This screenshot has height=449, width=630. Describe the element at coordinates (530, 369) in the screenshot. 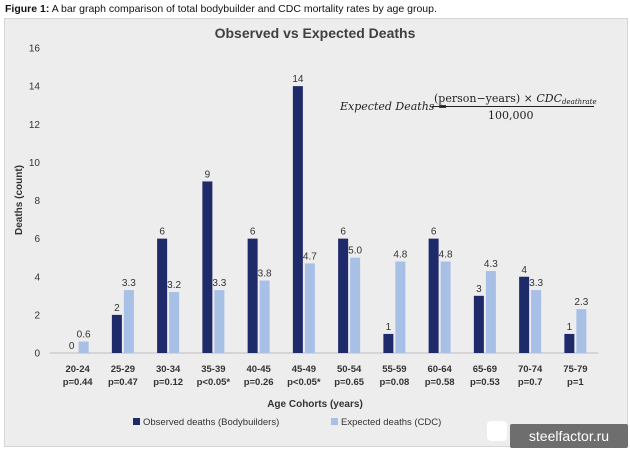

I see `x-tick-label: 70-74` at that location.